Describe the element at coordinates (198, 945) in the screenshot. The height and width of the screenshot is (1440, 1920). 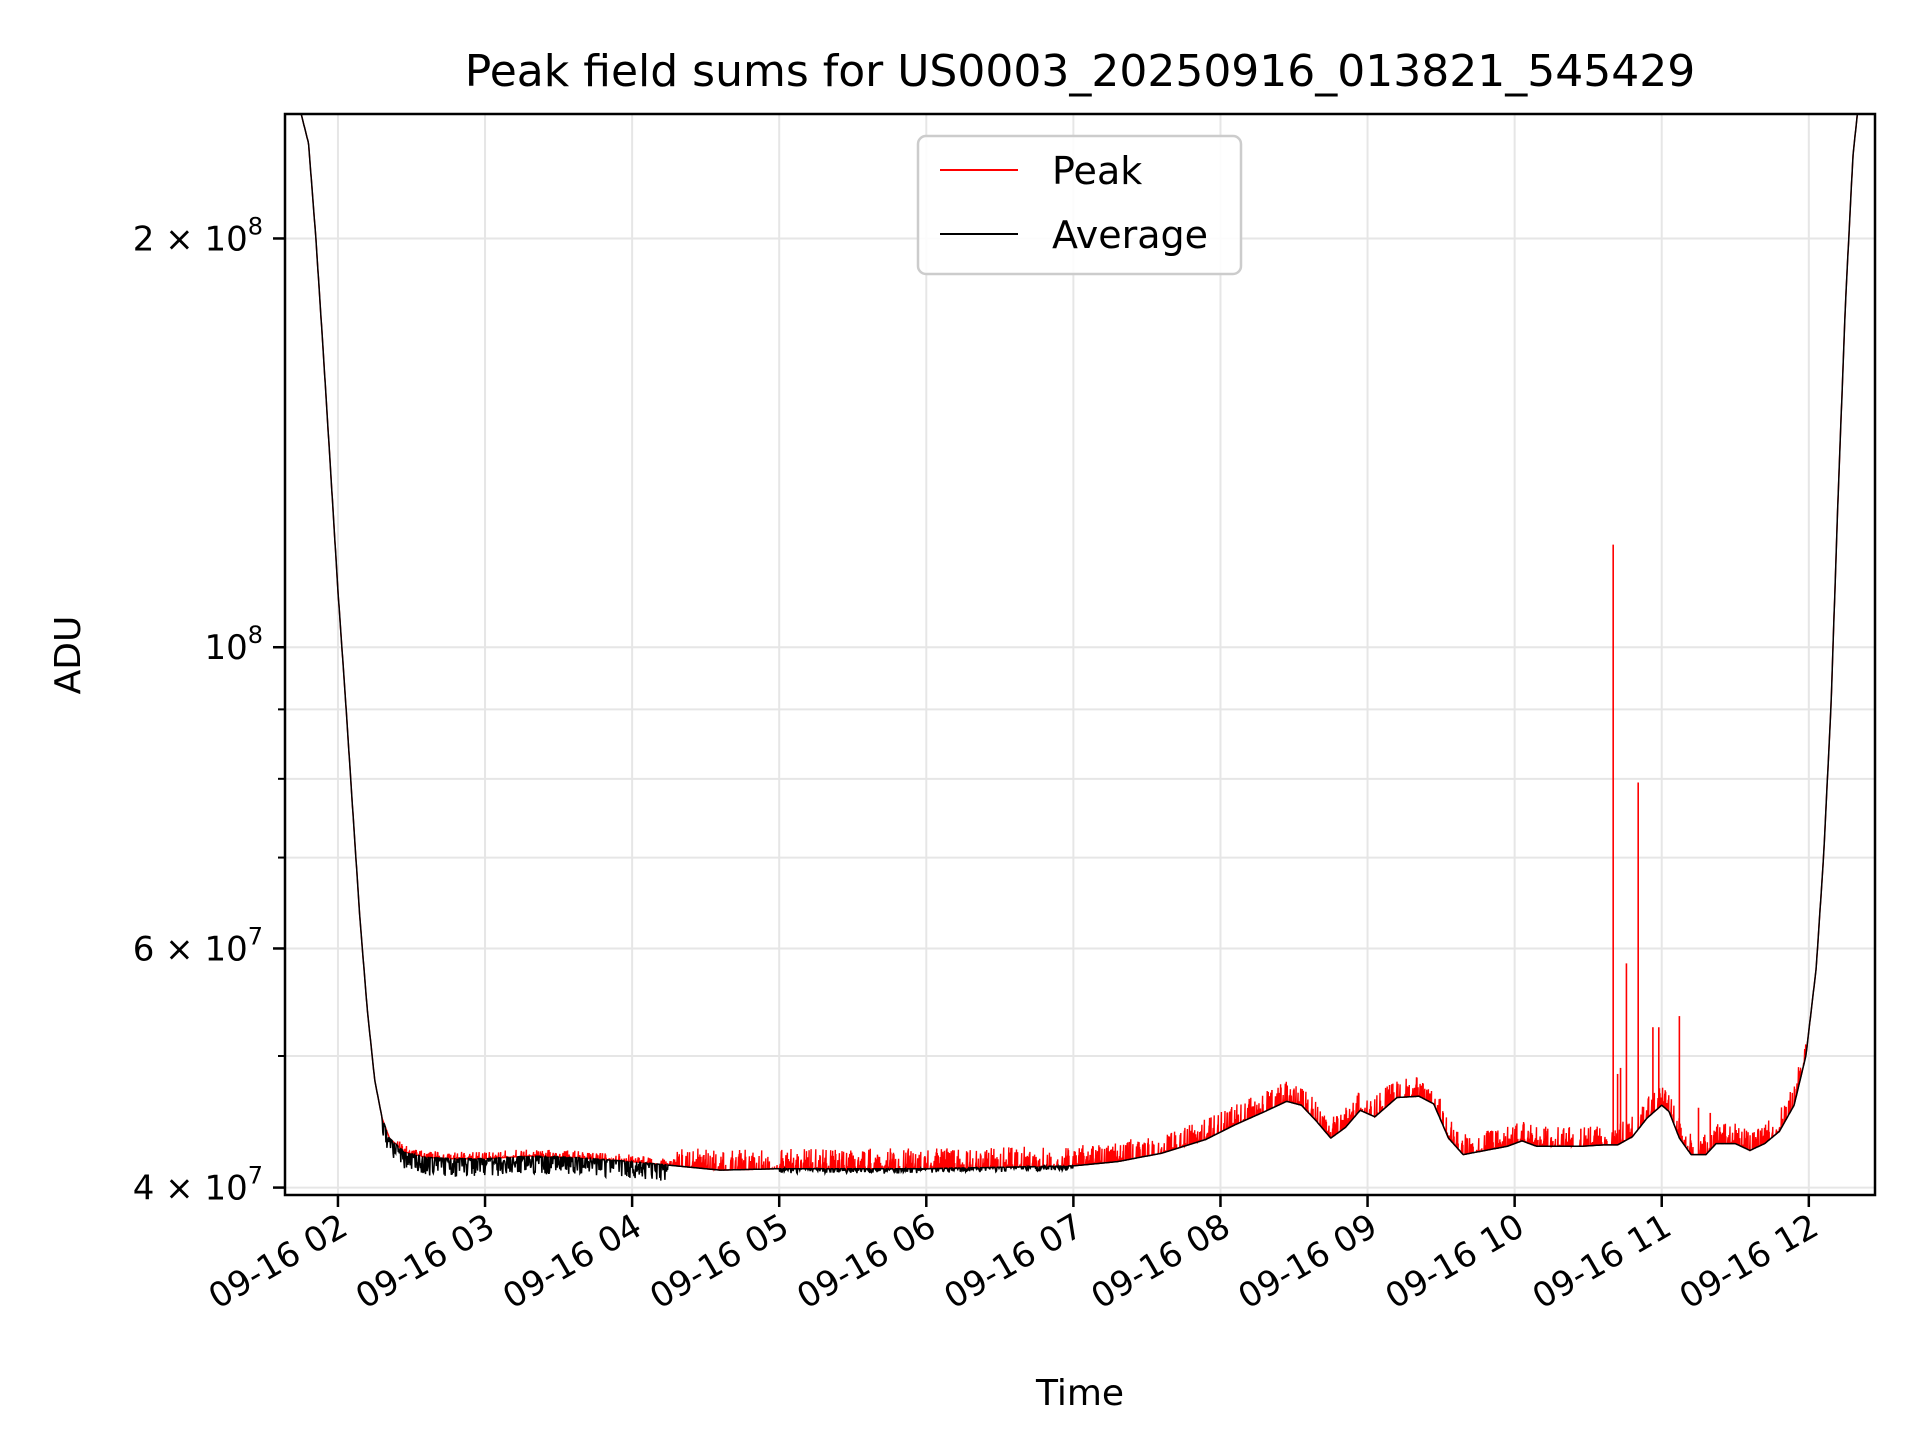
I see `y-tick-label: 6 × 107` at that location.